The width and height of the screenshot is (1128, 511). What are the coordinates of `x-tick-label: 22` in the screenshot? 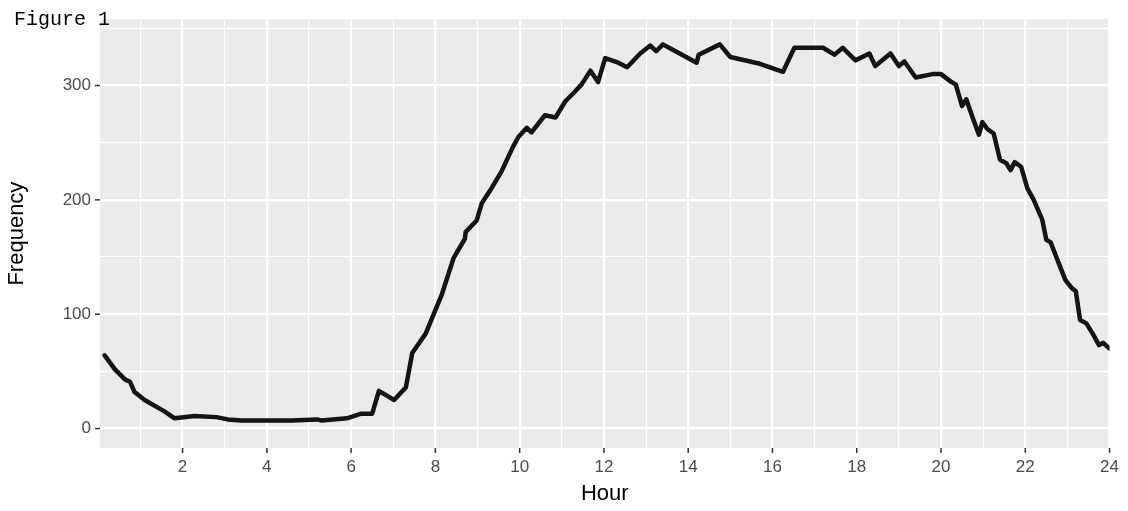 It's located at (1025, 466).